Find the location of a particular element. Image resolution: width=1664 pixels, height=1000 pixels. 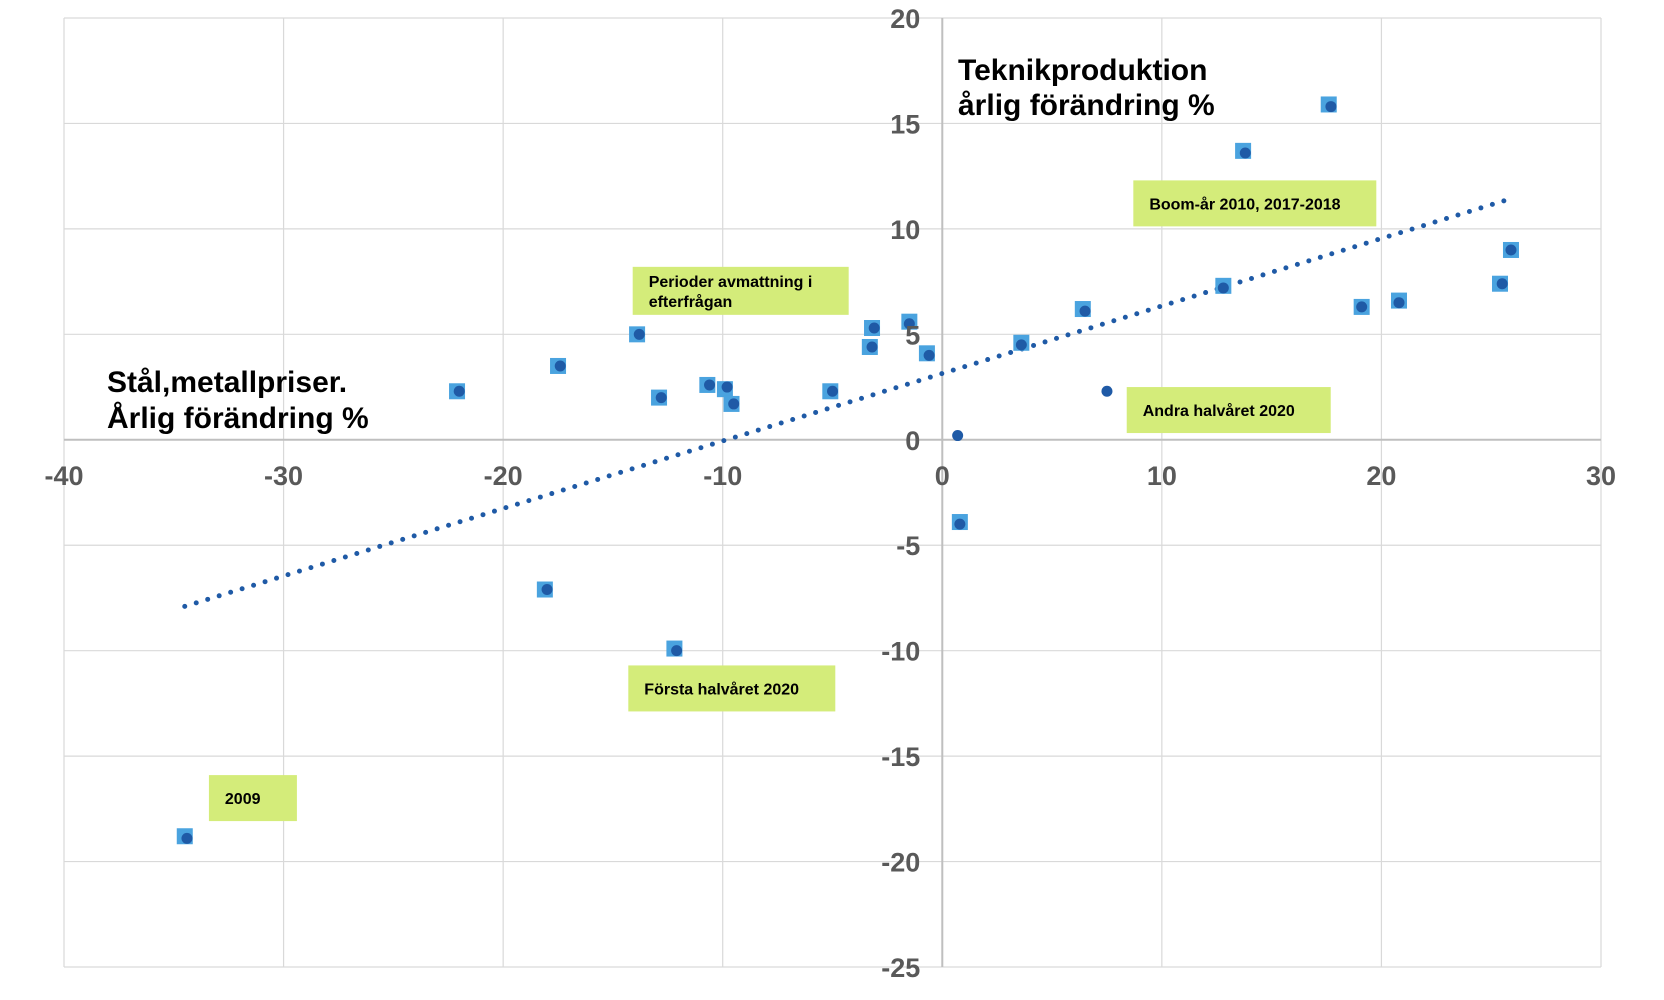

x-tick-label: 20 is located at coordinates (1381, 476).